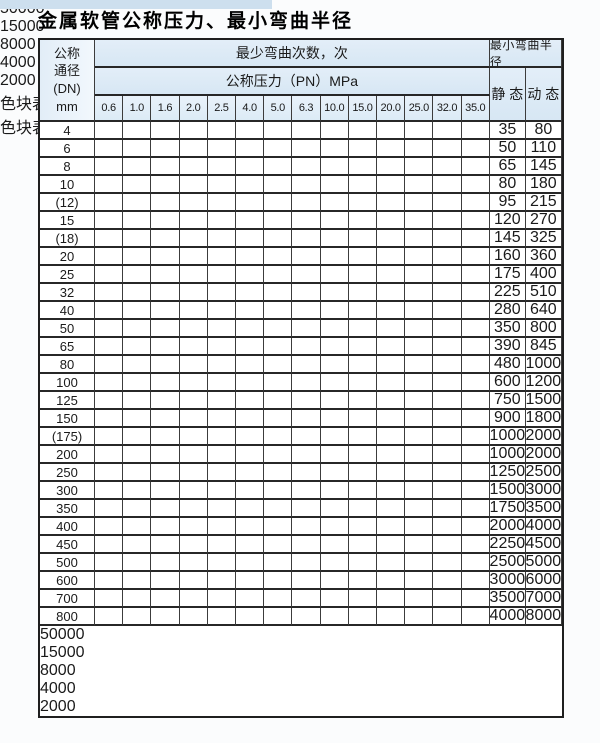 The image size is (600, 743). I want to click on static-radius-cell: 390, so click(507, 347).